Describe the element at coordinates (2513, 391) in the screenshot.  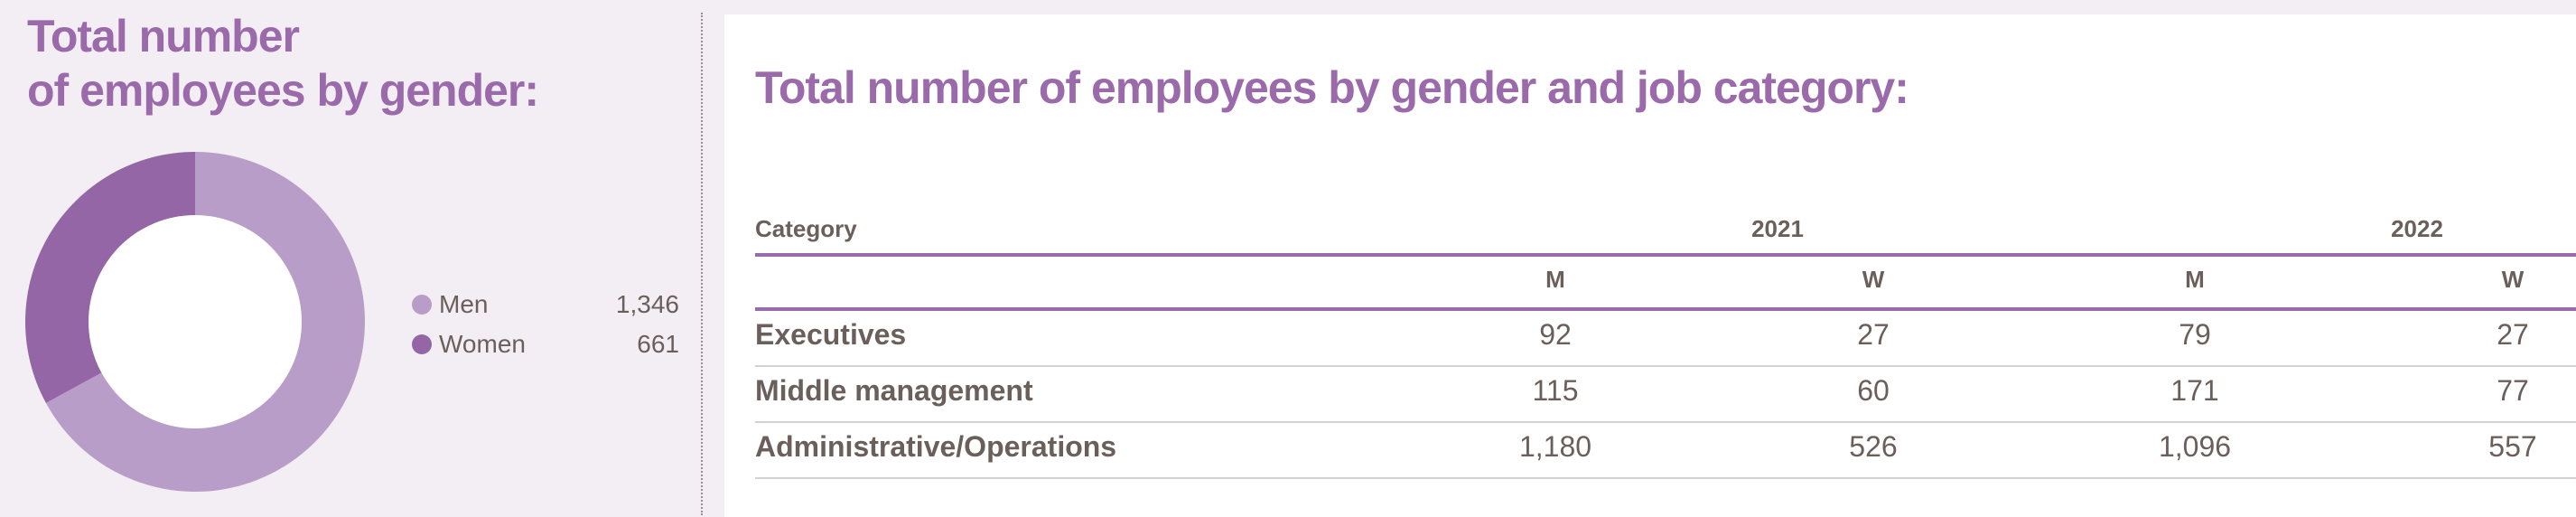
I see `cell-middle-management-2022-w: 77` at that location.